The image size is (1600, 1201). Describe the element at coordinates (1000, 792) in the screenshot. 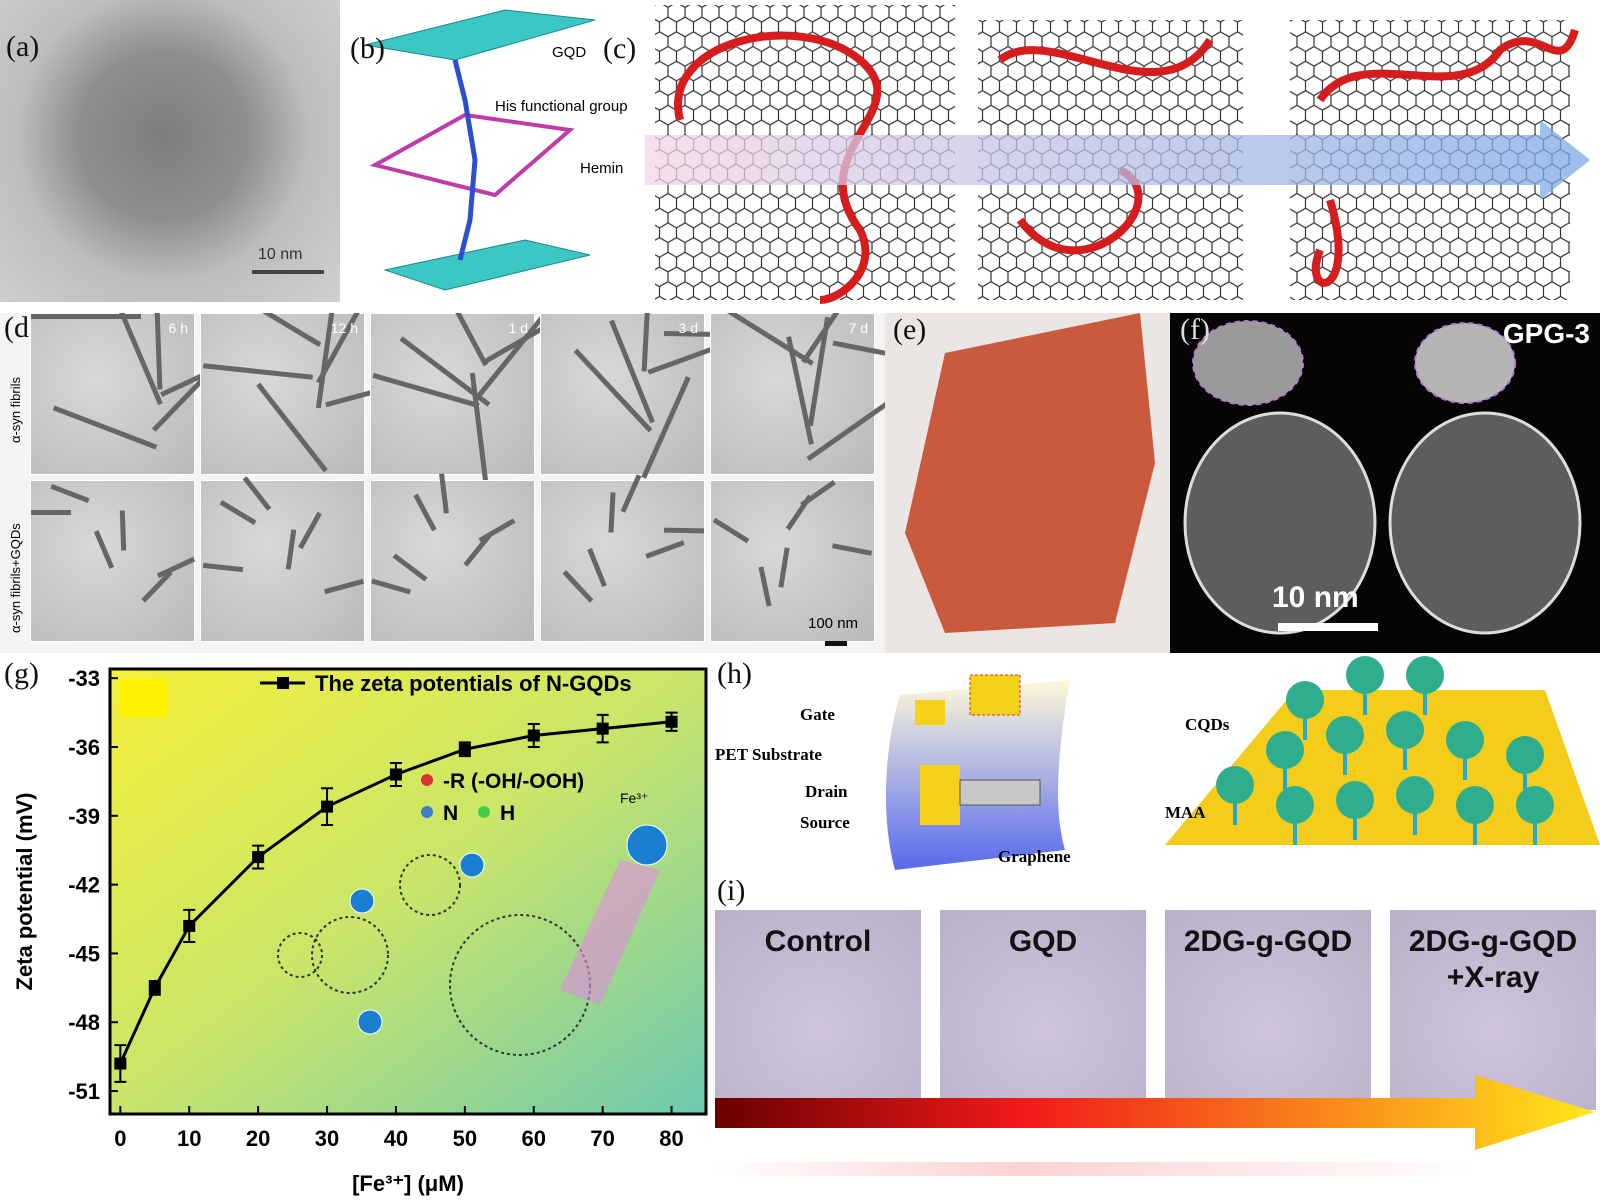

I see `graphene` at that location.